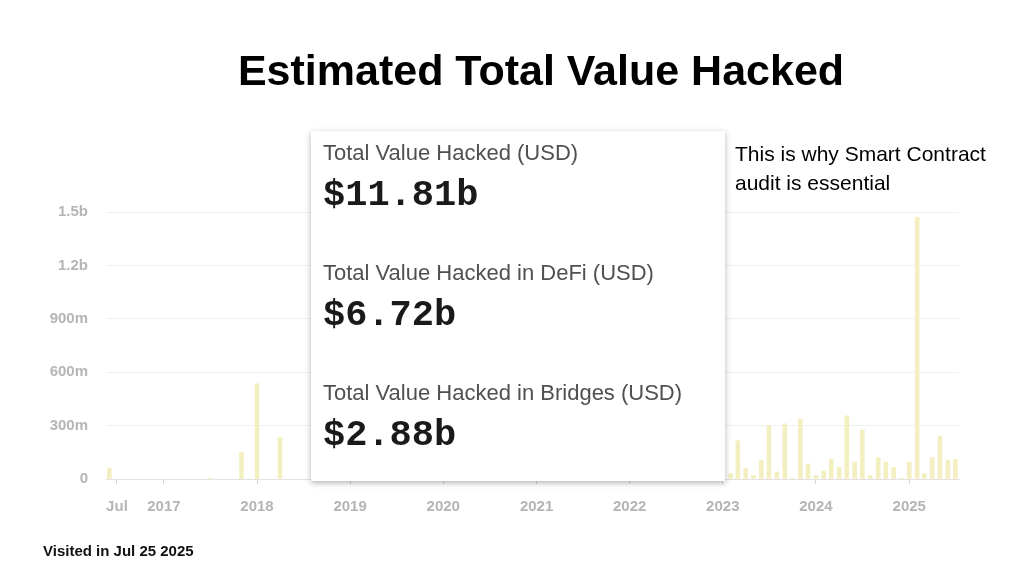 This screenshot has width=1024, height=568. What do you see at coordinates (909, 506) in the screenshot?
I see `x-tick-label: 2025` at bounding box center [909, 506].